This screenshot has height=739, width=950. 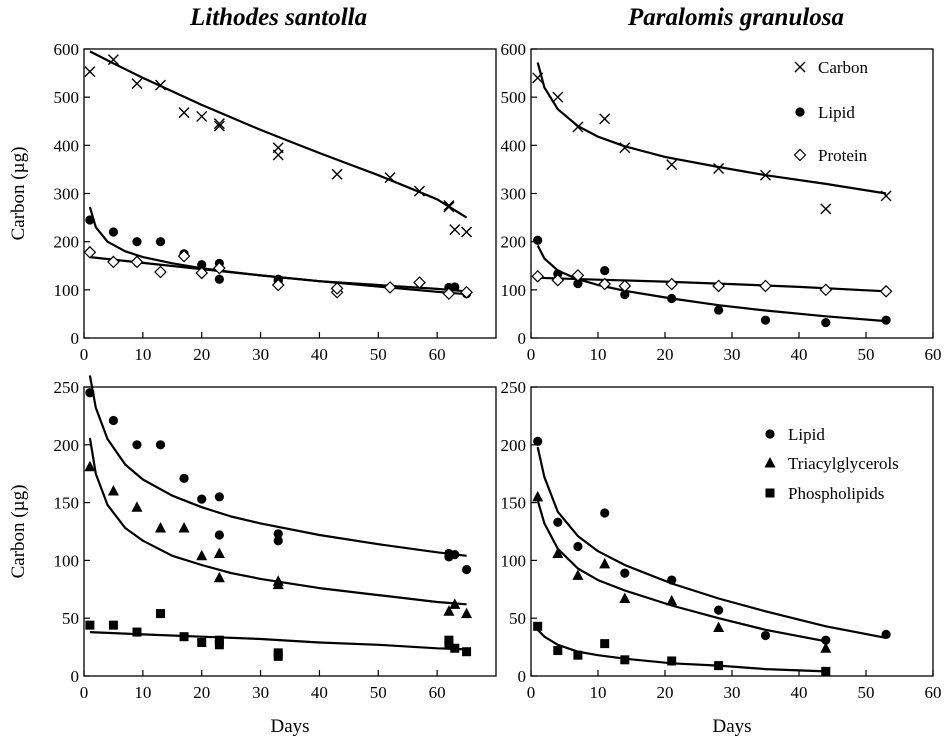 What do you see at coordinates (67, 290) in the screenshot?
I see `y-tick-label: 100` at bounding box center [67, 290].